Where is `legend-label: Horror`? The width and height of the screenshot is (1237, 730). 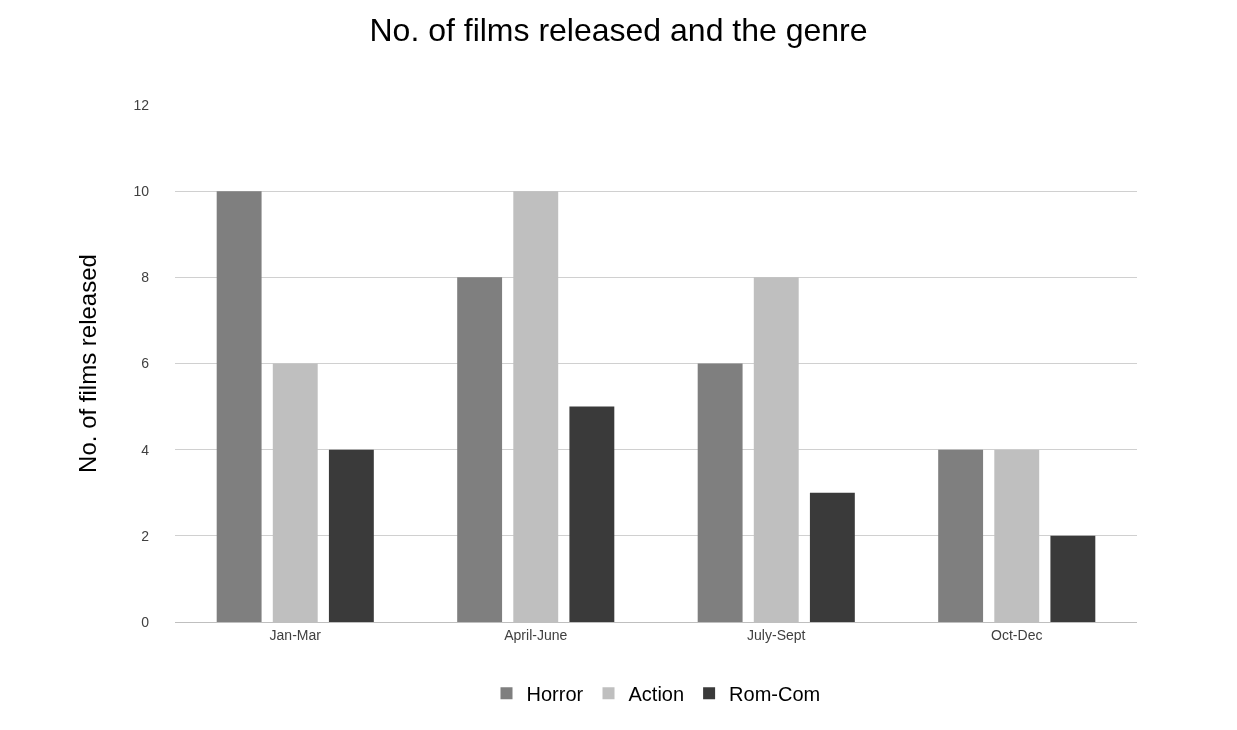
legend-label: Horror is located at coordinates (555, 694).